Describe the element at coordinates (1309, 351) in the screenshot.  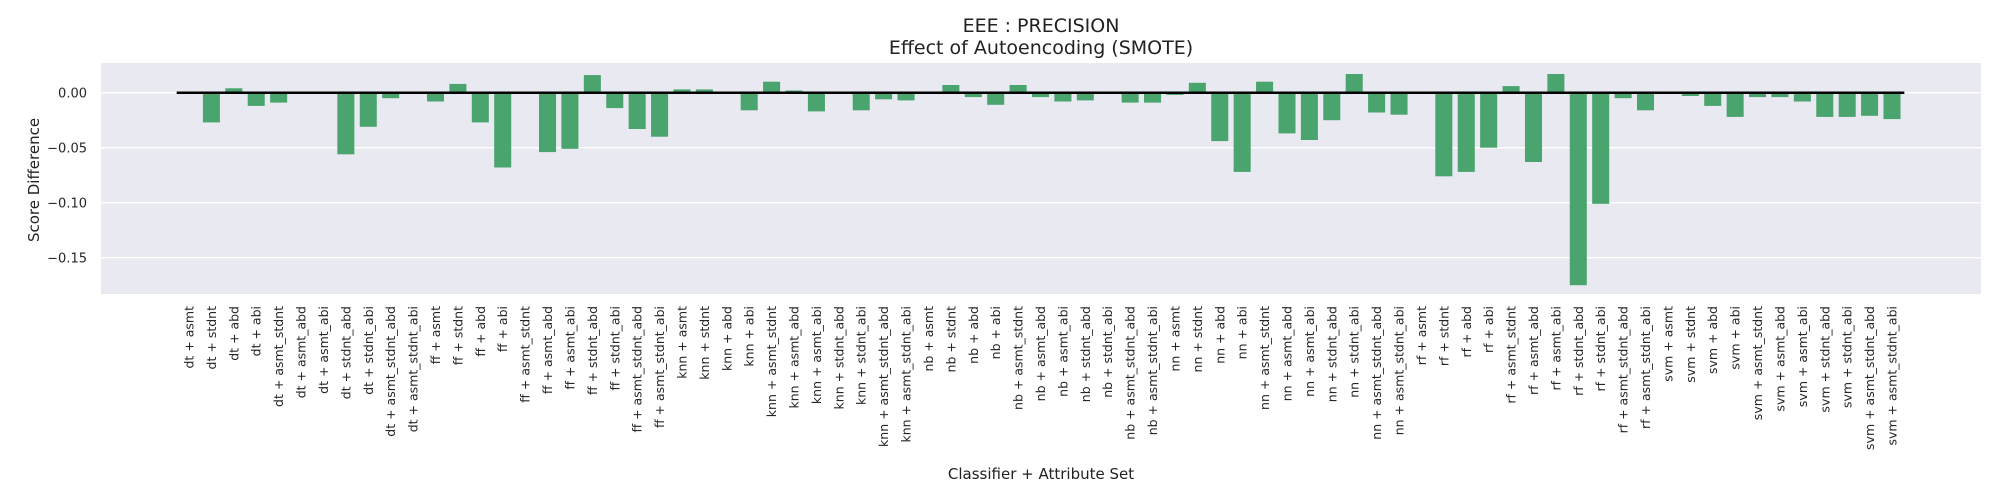
I see `x-tick-label: nn + asmt_abi` at that location.